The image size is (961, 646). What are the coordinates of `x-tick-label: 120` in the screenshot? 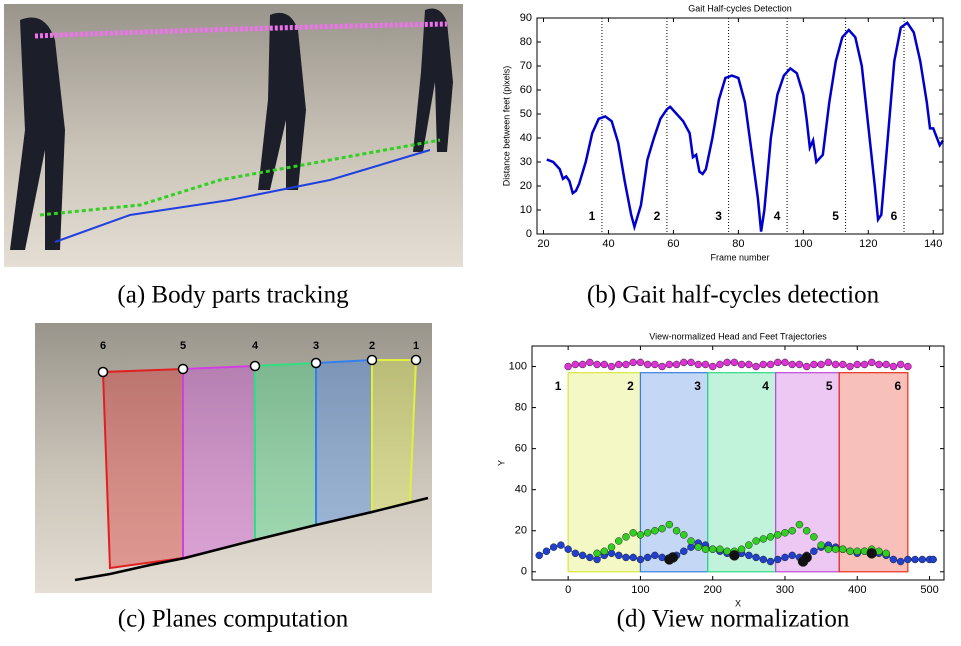 It's located at (868, 244).